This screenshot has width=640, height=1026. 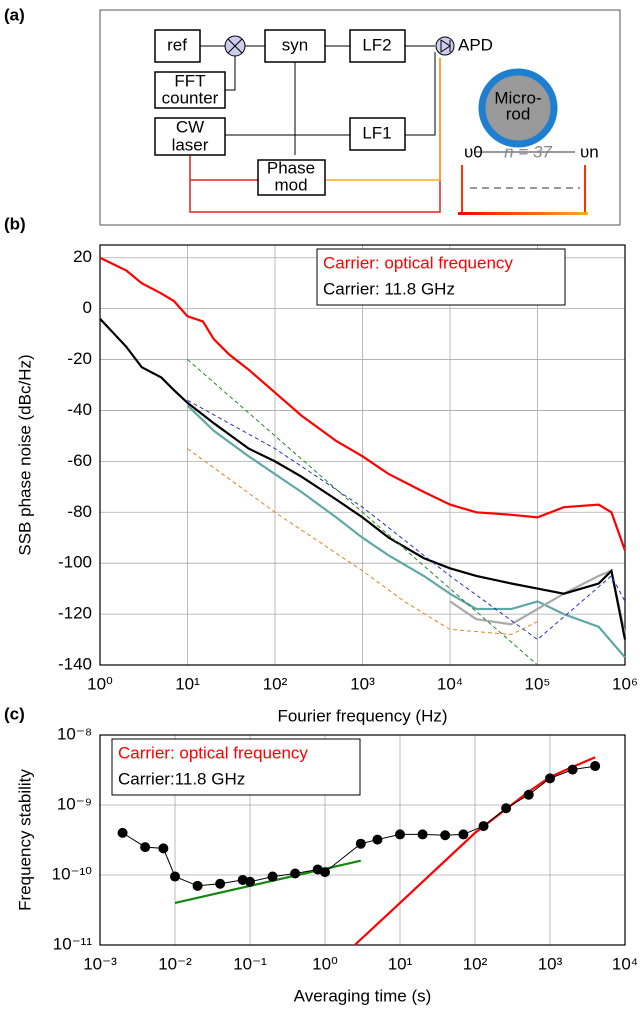 What do you see at coordinates (518, 113) in the screenshot?
I see `node-label: rod` at bounding box center [518, 113].